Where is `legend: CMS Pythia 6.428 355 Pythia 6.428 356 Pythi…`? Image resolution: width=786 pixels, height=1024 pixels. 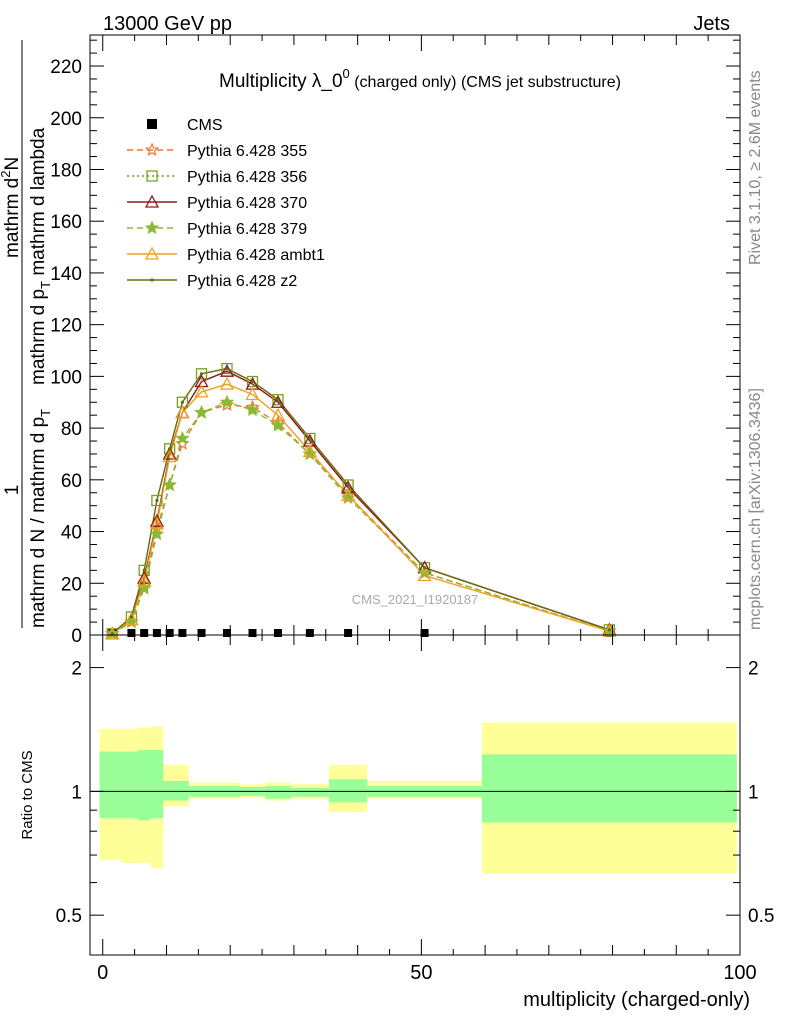 legend: CMS Pythia 6.428 355 Pythia 6.428 356 Pythi… is located at coordinates (226, 203).